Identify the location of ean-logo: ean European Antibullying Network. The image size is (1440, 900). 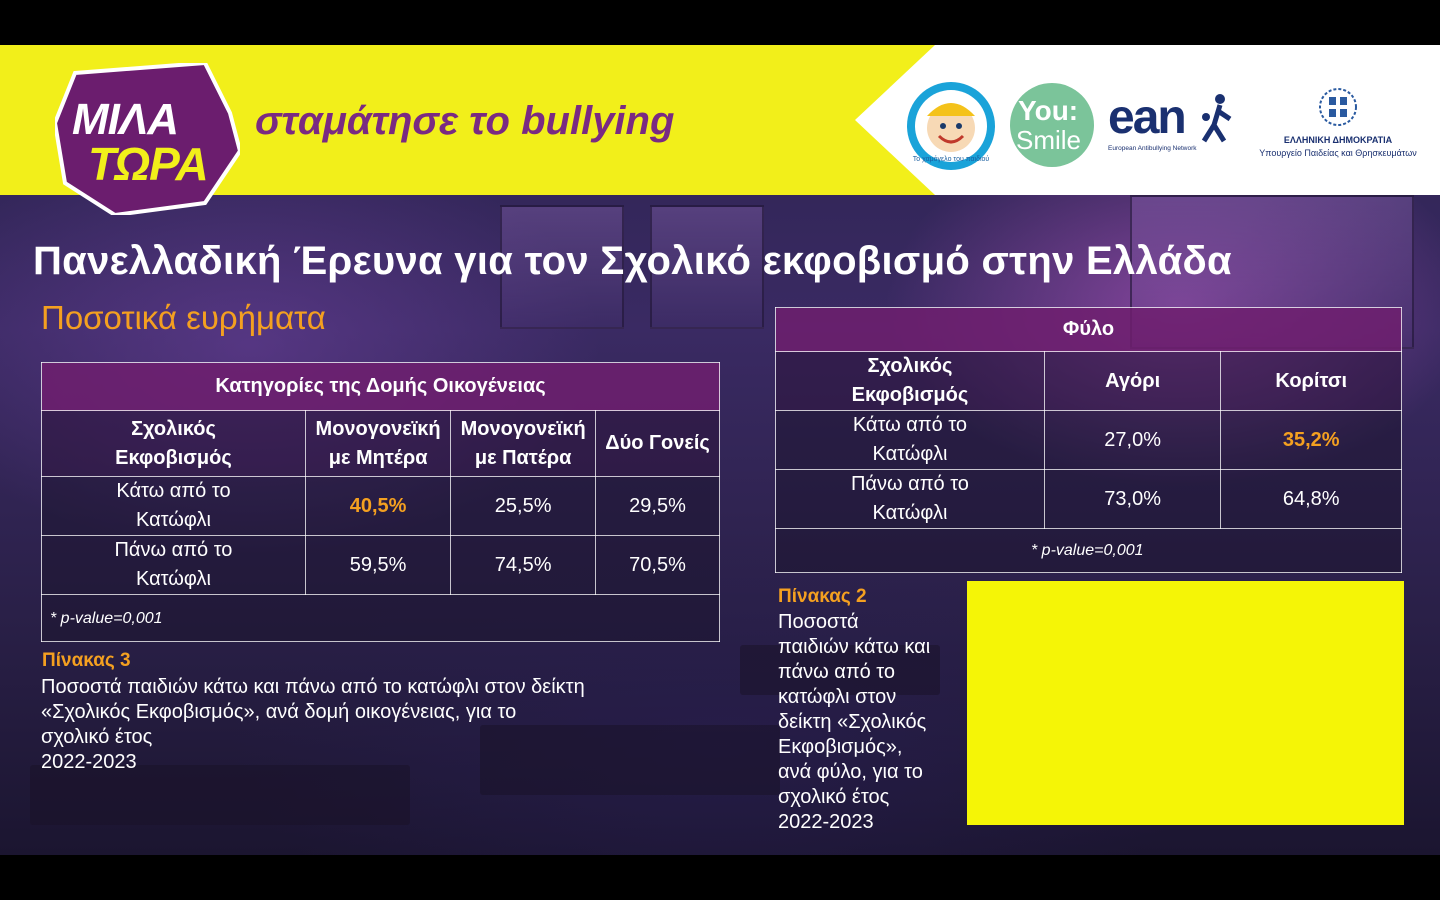
(1174, 128).